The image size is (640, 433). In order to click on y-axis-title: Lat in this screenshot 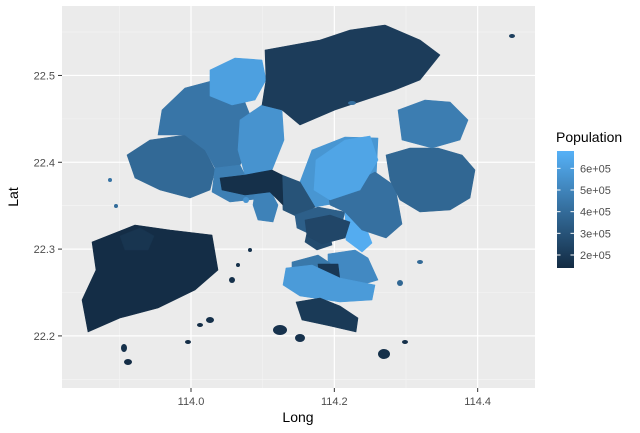, I will do `click(13, 197)`.